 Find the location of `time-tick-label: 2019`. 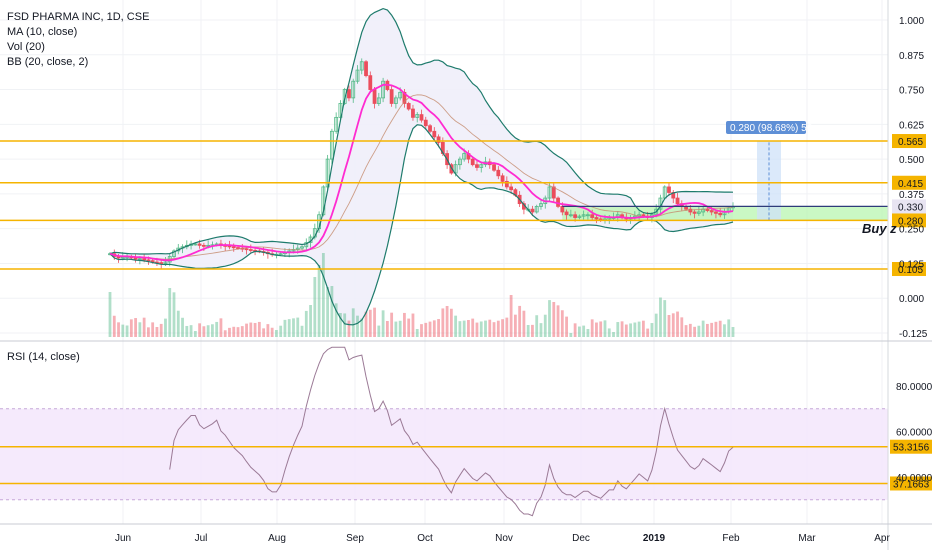

time-tick-label: 2019 is located at coordinates (654, 538).